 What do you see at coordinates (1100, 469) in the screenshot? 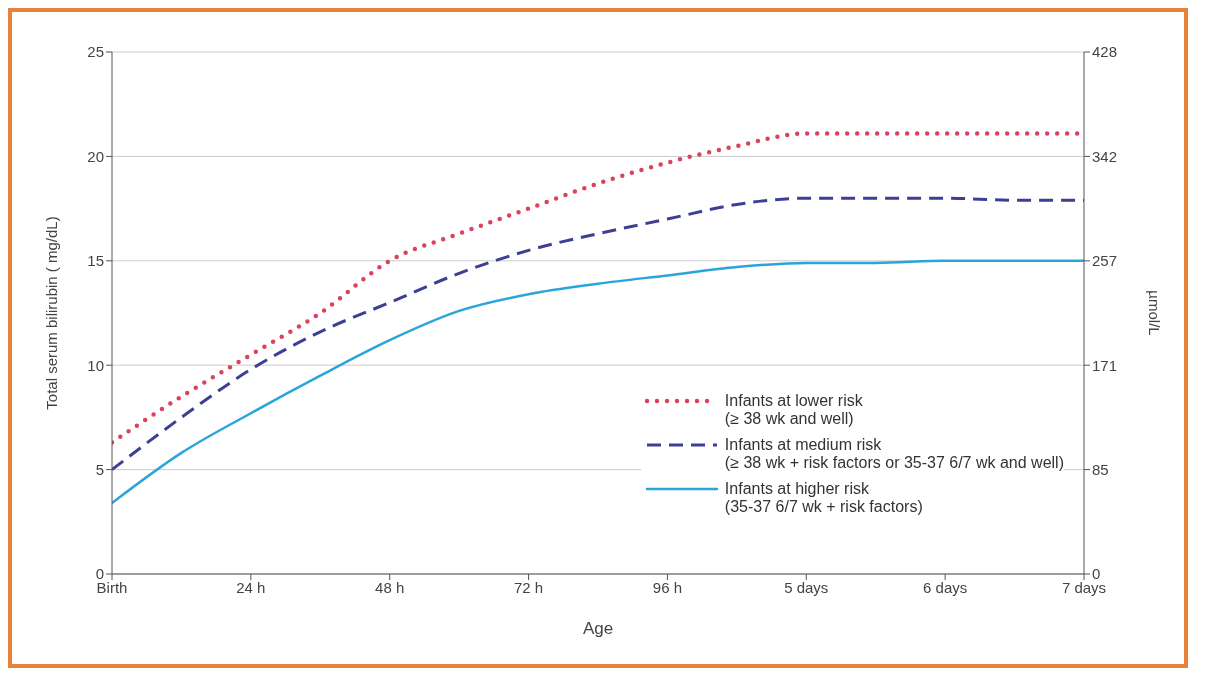
I see `y2-tick-label: 85` at bounding box center [1100, 469].